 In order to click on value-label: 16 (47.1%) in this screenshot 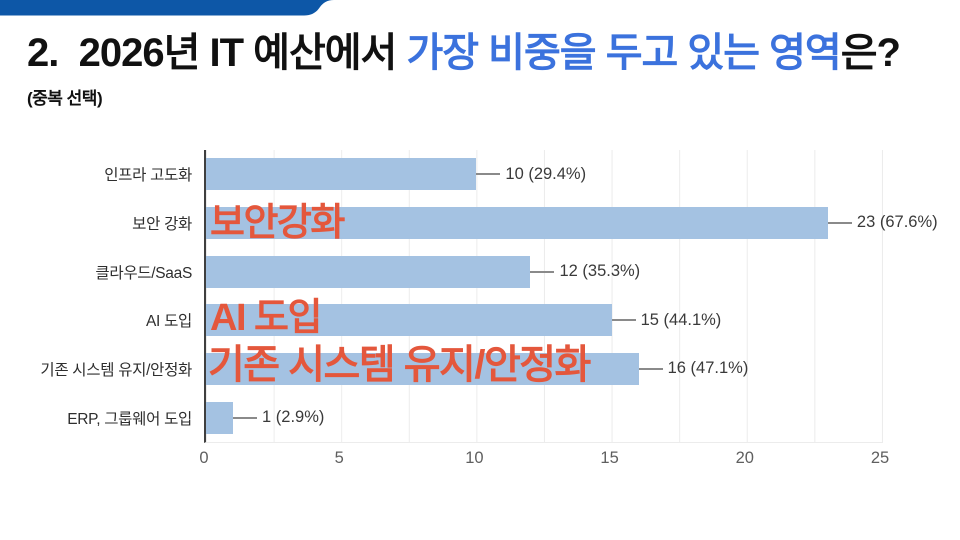, I will do `click(708, 368)`.